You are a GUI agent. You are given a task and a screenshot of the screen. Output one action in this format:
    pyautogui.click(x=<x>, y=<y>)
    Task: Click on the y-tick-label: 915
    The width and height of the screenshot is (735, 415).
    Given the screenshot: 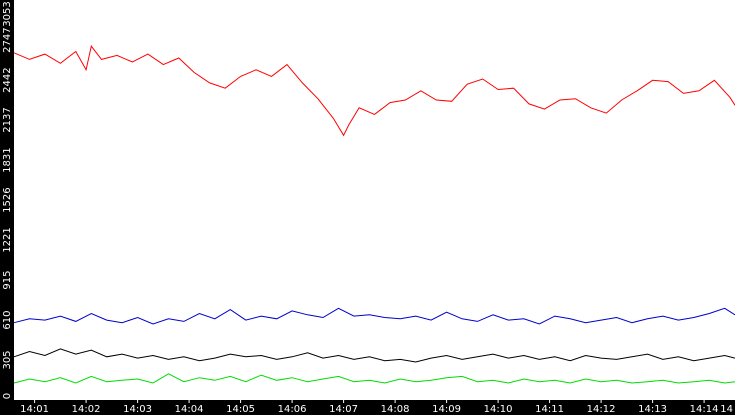 What is the action you would take?
    pyautogui.click(x=7, y=280)
    